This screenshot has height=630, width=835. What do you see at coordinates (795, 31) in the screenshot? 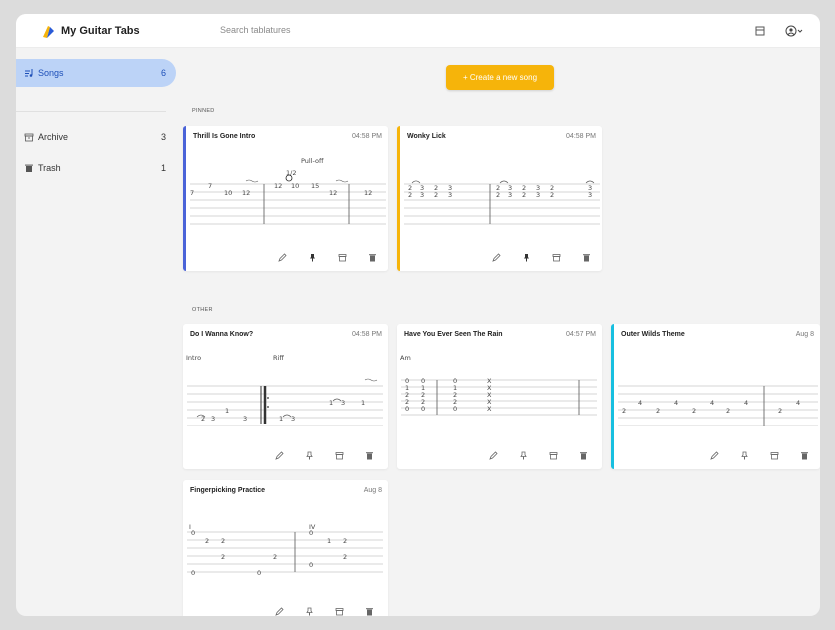
I see `account-menu-icon` at bounding box center [795, 31].